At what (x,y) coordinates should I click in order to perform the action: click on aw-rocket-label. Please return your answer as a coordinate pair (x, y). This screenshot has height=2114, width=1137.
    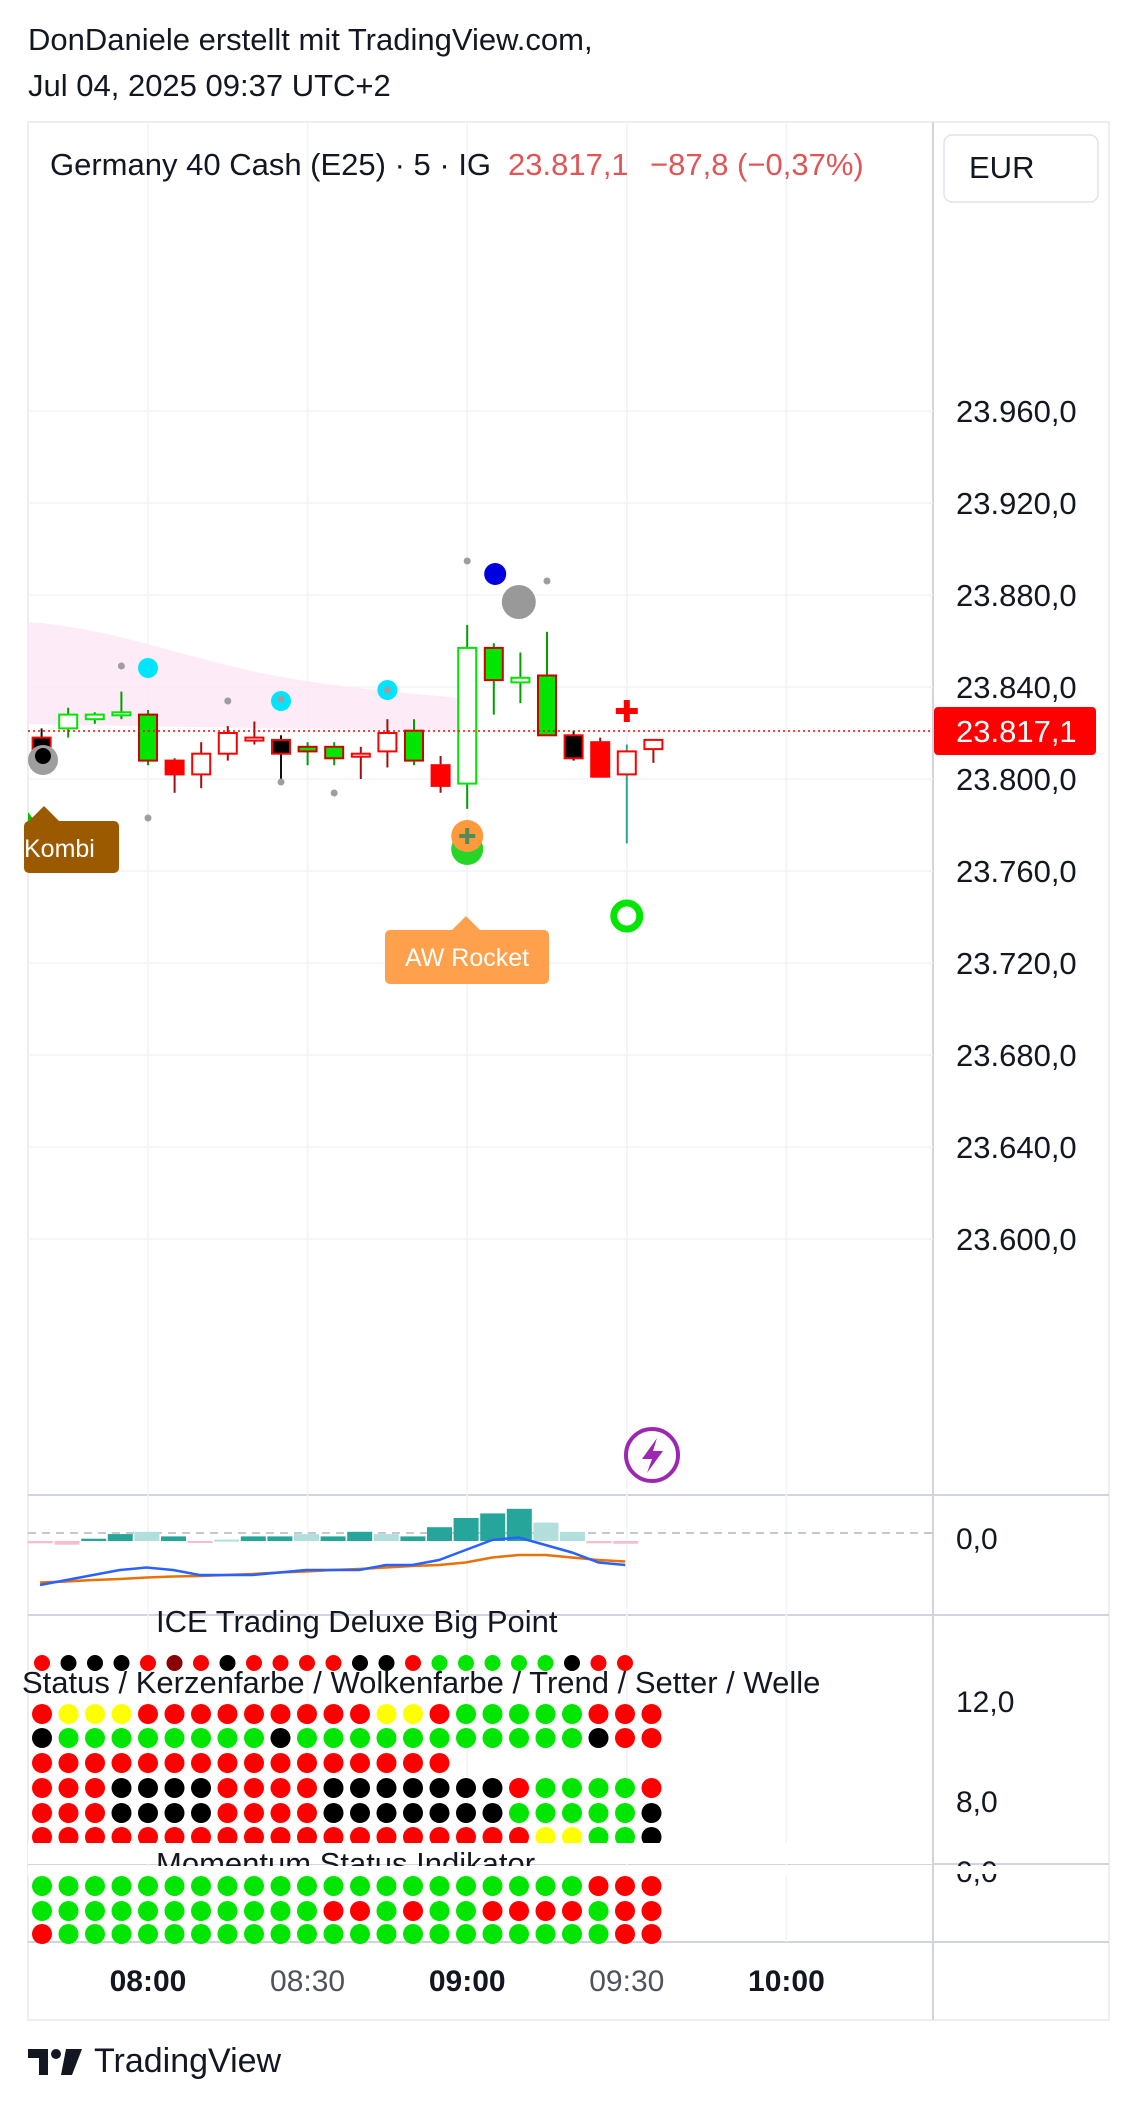
    Looking at the image, I should click on (467, 957).